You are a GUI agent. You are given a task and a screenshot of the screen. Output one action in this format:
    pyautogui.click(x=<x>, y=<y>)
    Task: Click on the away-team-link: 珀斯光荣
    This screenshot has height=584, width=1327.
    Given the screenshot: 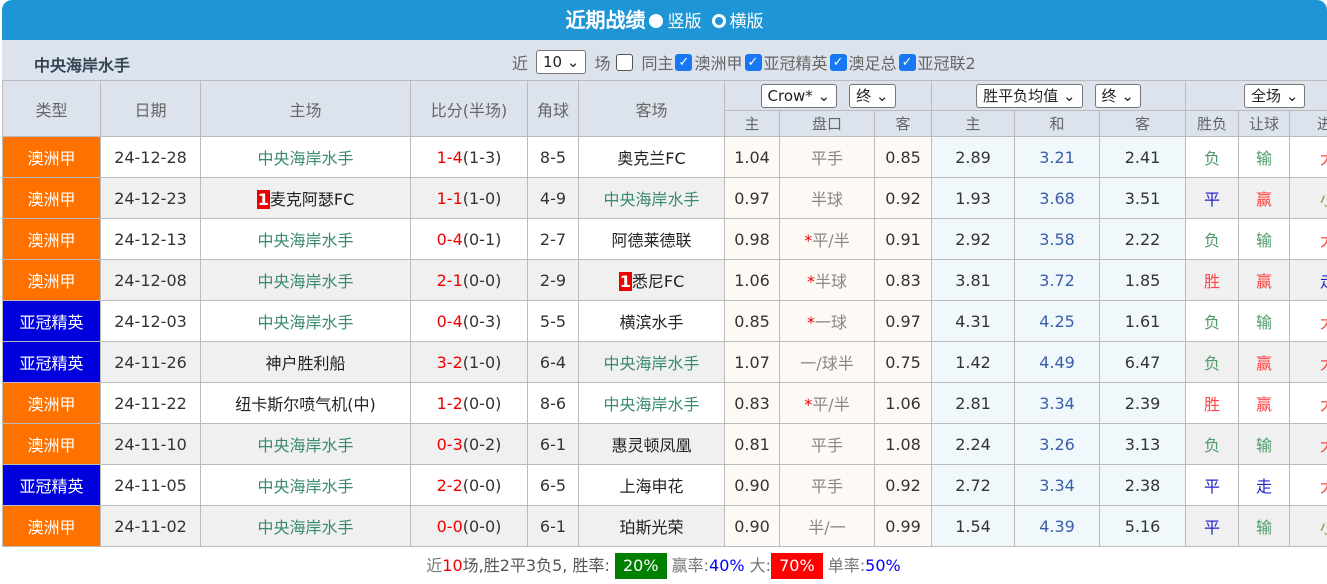 What is the action you would take?
    pyautogui.click(x=651, y=527)
    